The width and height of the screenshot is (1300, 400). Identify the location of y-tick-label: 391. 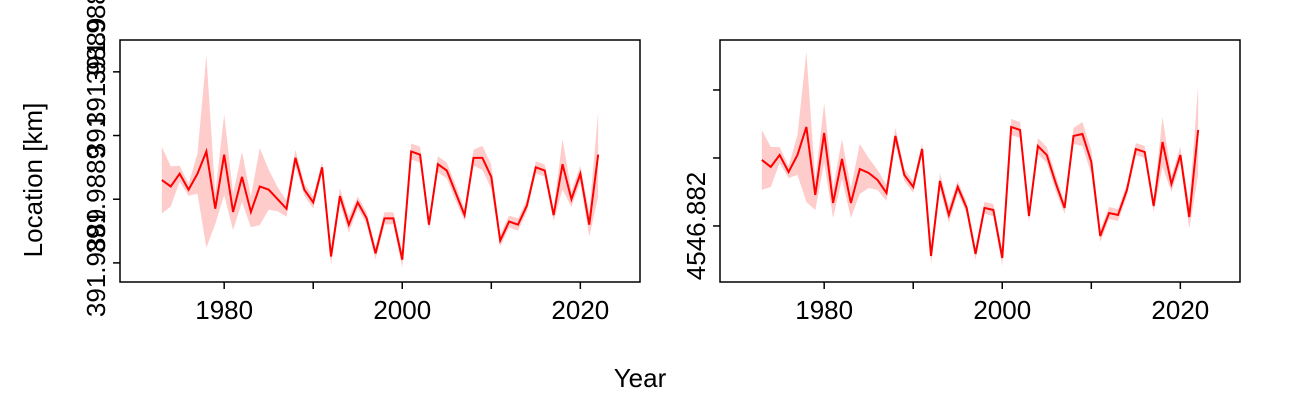
(96, 135).